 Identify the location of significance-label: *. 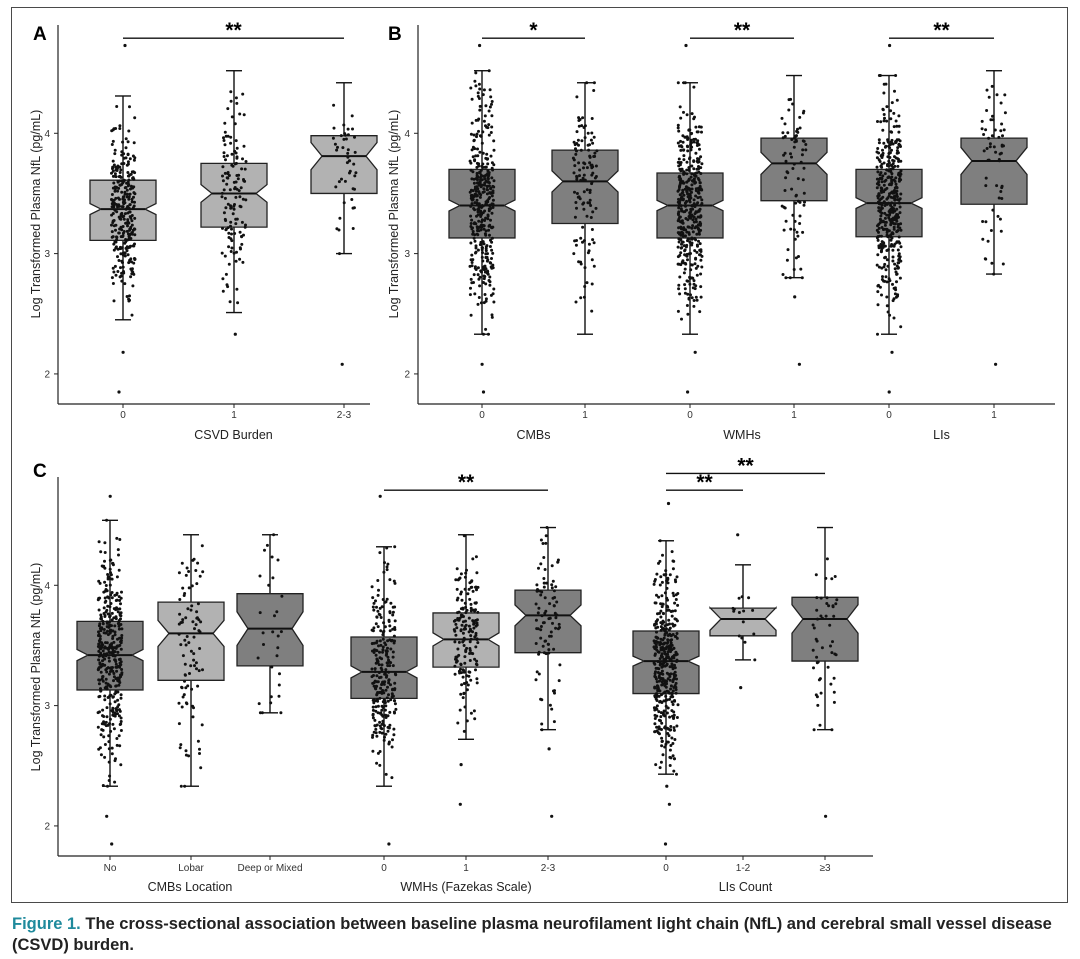
(533, 30).